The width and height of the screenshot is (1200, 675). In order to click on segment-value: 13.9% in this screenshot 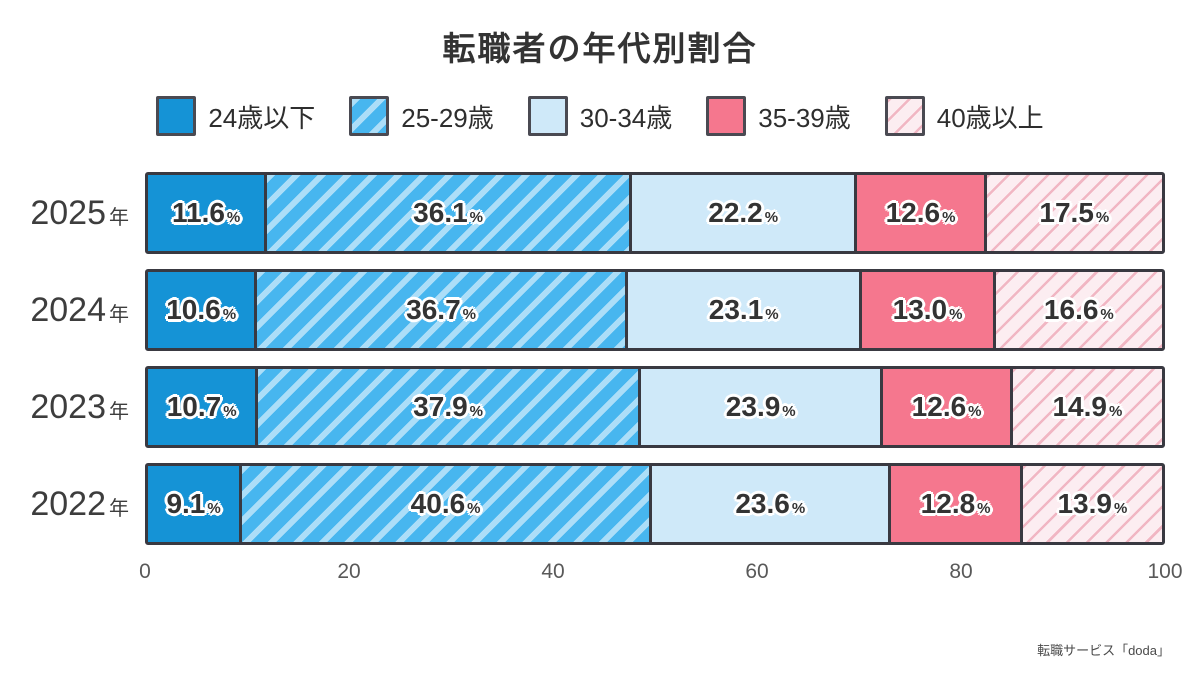, I will do `click(1092, 503)`.